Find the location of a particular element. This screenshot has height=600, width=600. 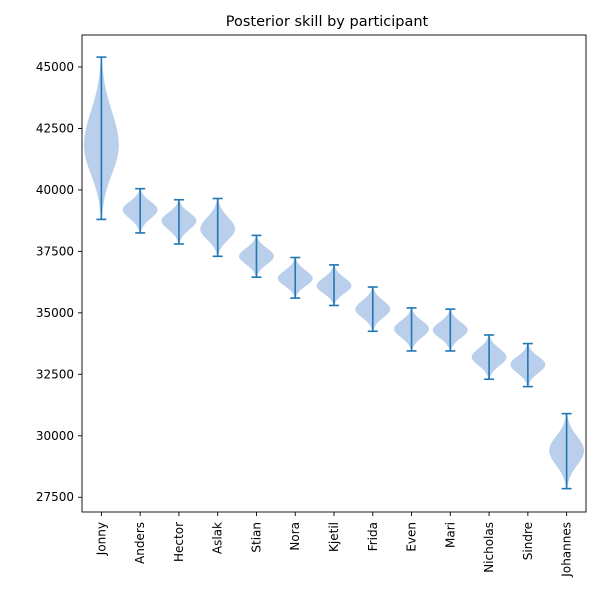

x-tick-label: Even is located at coordinates (412, 537).